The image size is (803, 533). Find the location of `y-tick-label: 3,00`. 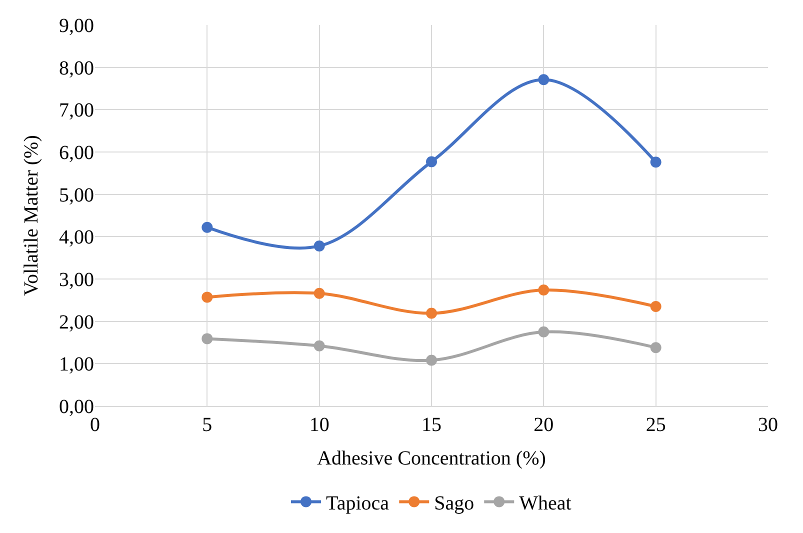

y-tick-label: 3,00 is located at coordinates (76, 280).